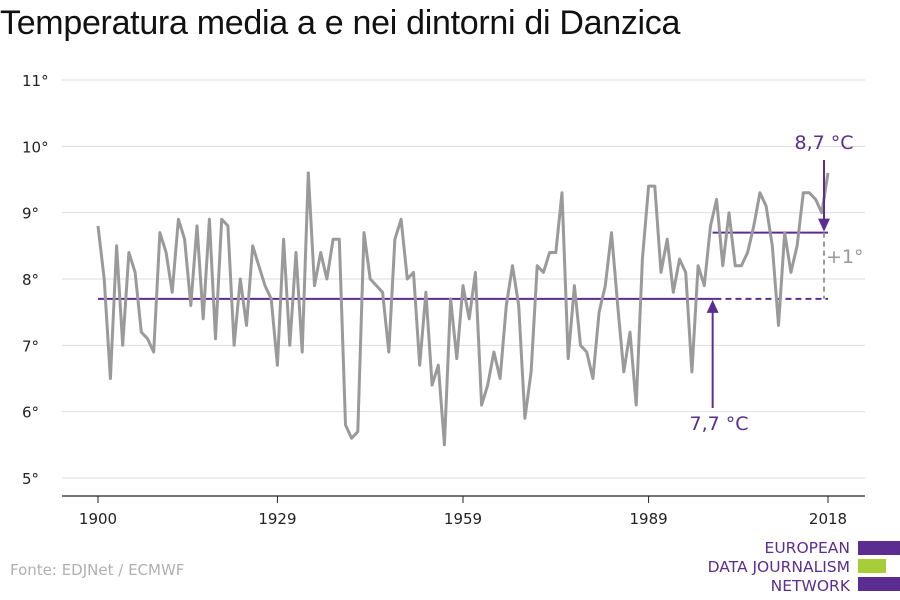  Describe the element at coordinates (824, 225) in the screenshot. I see `arrow-recent-head` at that location.